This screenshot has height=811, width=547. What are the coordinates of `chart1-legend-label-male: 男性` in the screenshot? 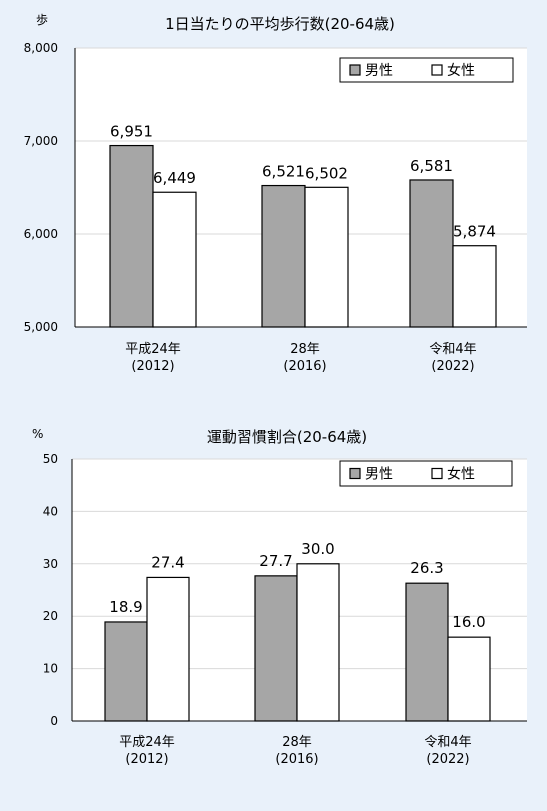 It's located at (379, 71).